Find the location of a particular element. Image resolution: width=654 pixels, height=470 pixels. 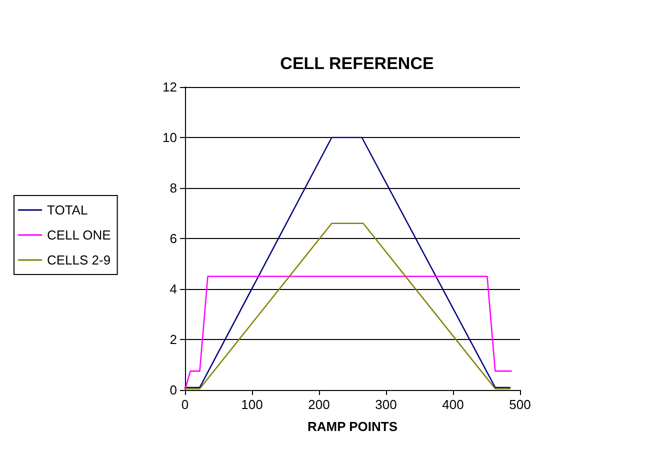

y-tick-label: 4 is located at coordinates (173, 289).